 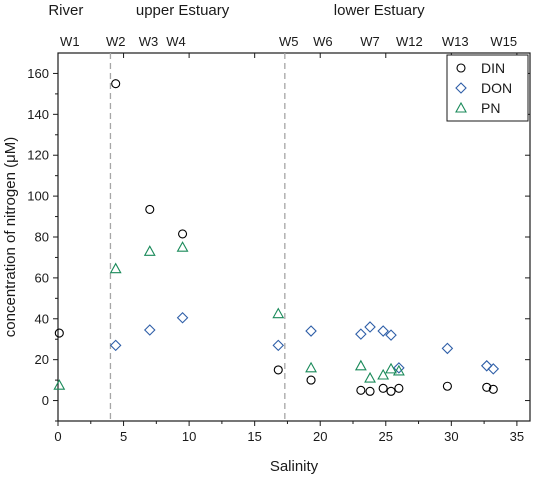 What do you see at coordinates (320, 436) in the screenshot?
I see `x-tick-label: 20` at bounding box center [320, 436].